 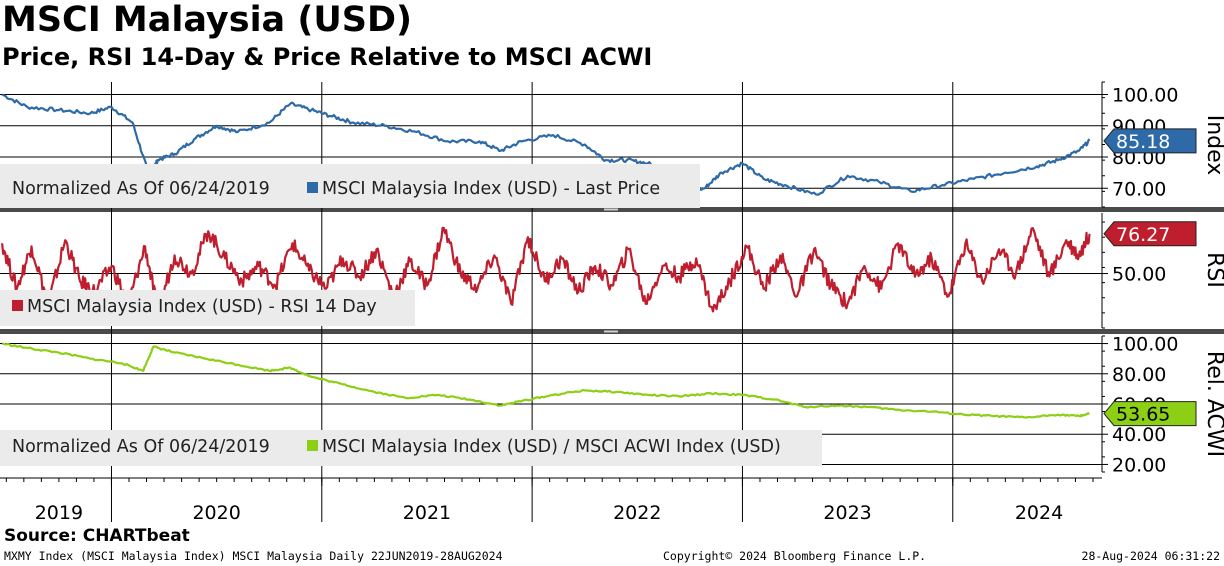 I want to click on x-tick-label: 2019, so click(x=59, y=513).